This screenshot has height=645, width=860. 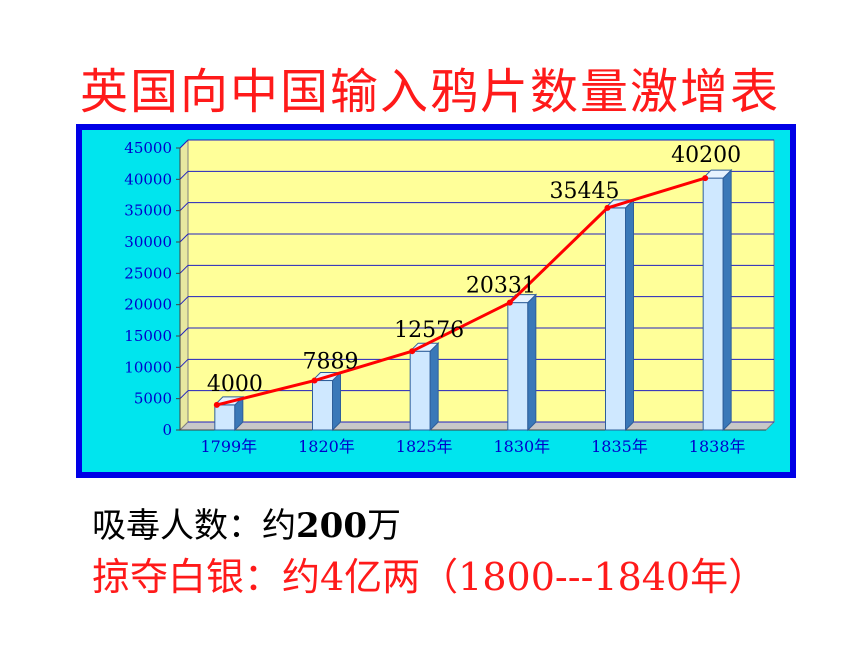 I want to click on data-label: 12576, so click(x=429, y=330).